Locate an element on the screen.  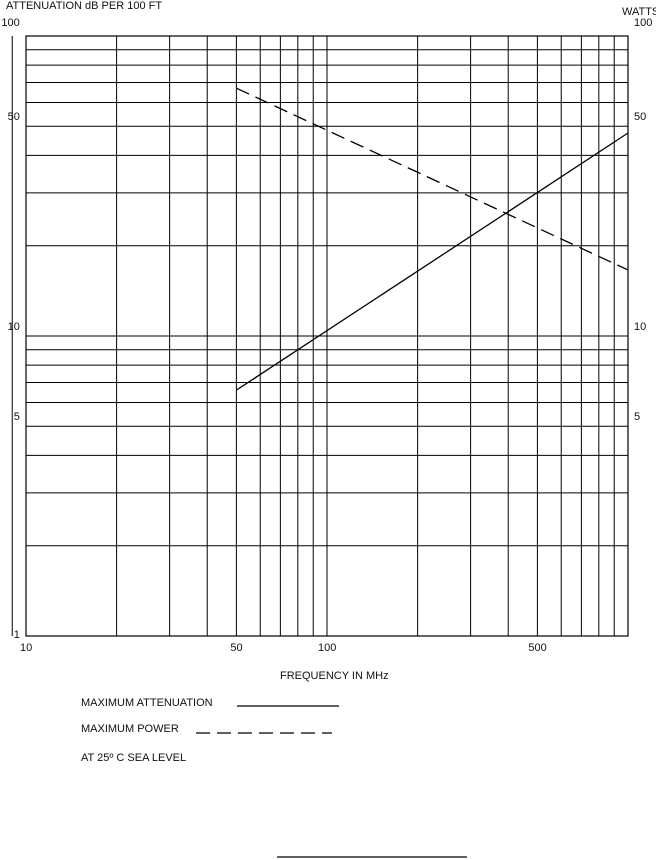
y-tick-label-left: 5 is located at coordinates (16, 417).